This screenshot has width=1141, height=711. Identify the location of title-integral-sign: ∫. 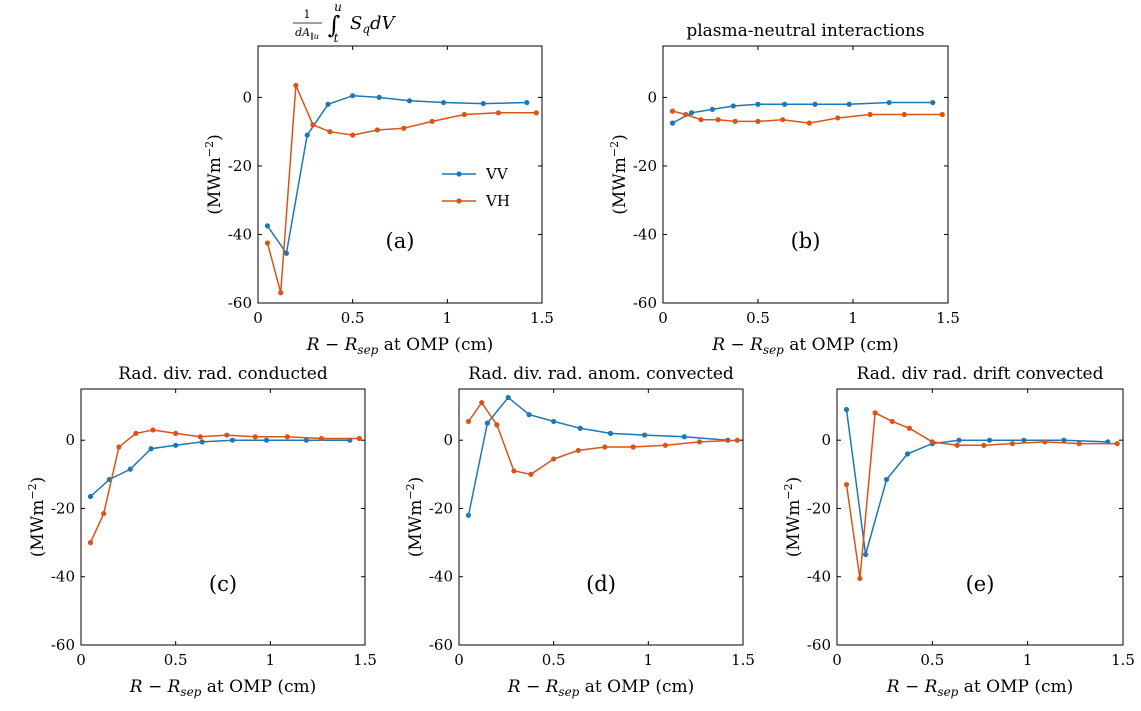
(334, 25).